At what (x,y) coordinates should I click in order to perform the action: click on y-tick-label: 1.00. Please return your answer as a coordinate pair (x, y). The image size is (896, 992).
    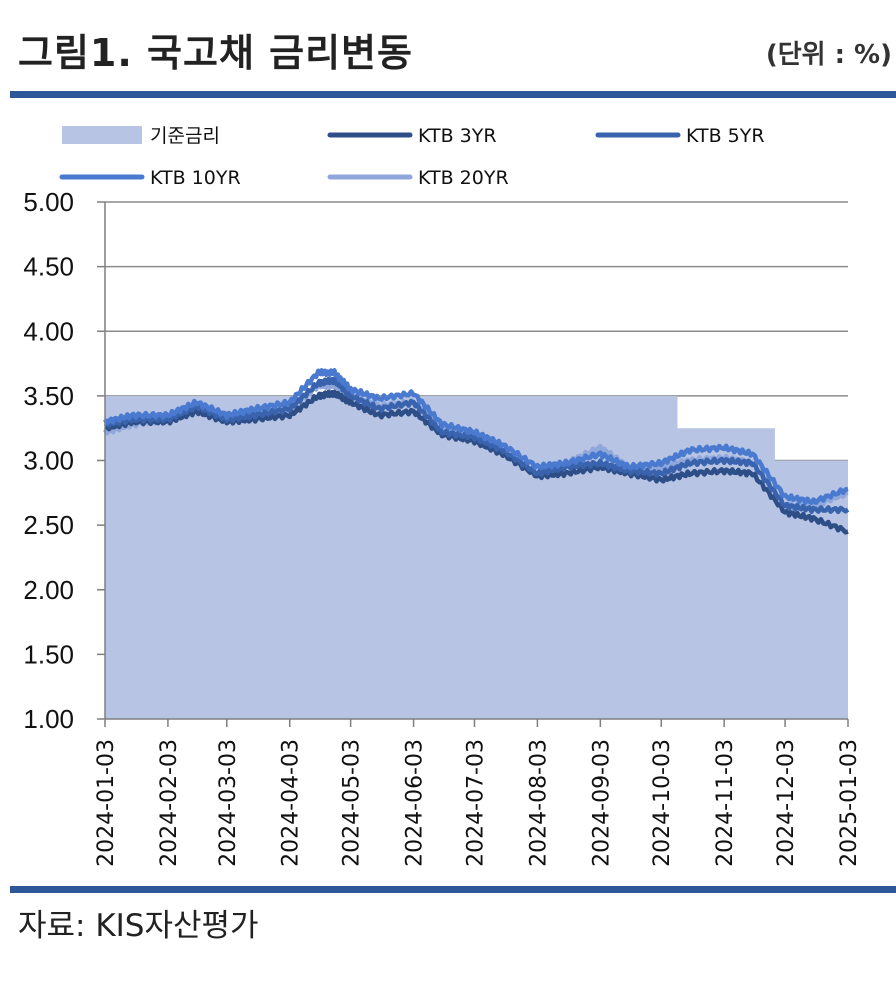
    Looking at the image, I should click on (48, 719).